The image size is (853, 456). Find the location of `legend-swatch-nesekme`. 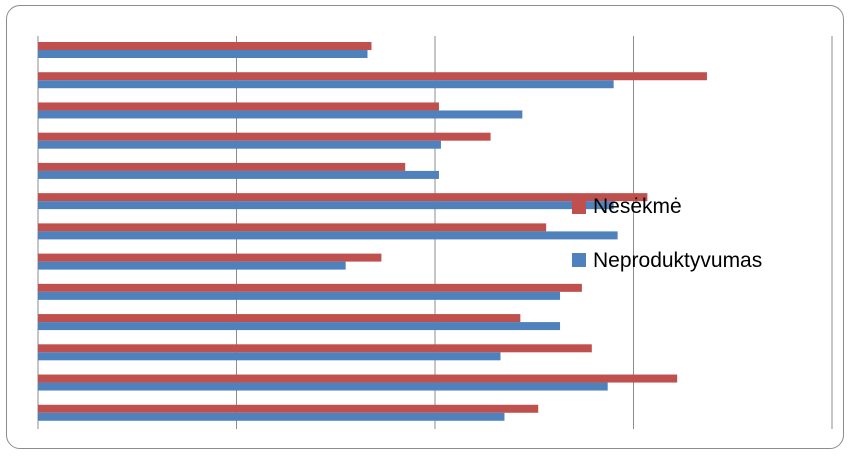

legend-swatch-nesekme is located at coordinates (579, 207).